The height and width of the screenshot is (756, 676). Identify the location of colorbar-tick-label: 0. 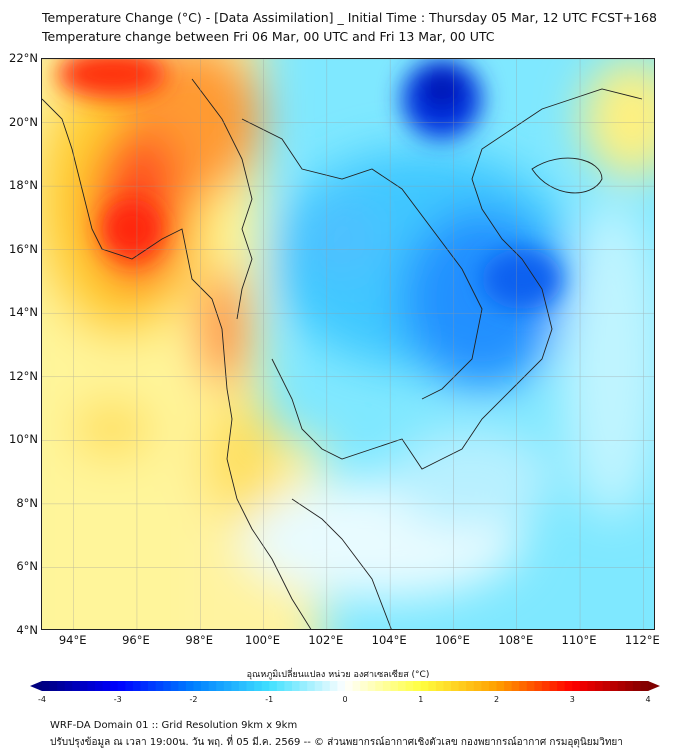
(345, 699).